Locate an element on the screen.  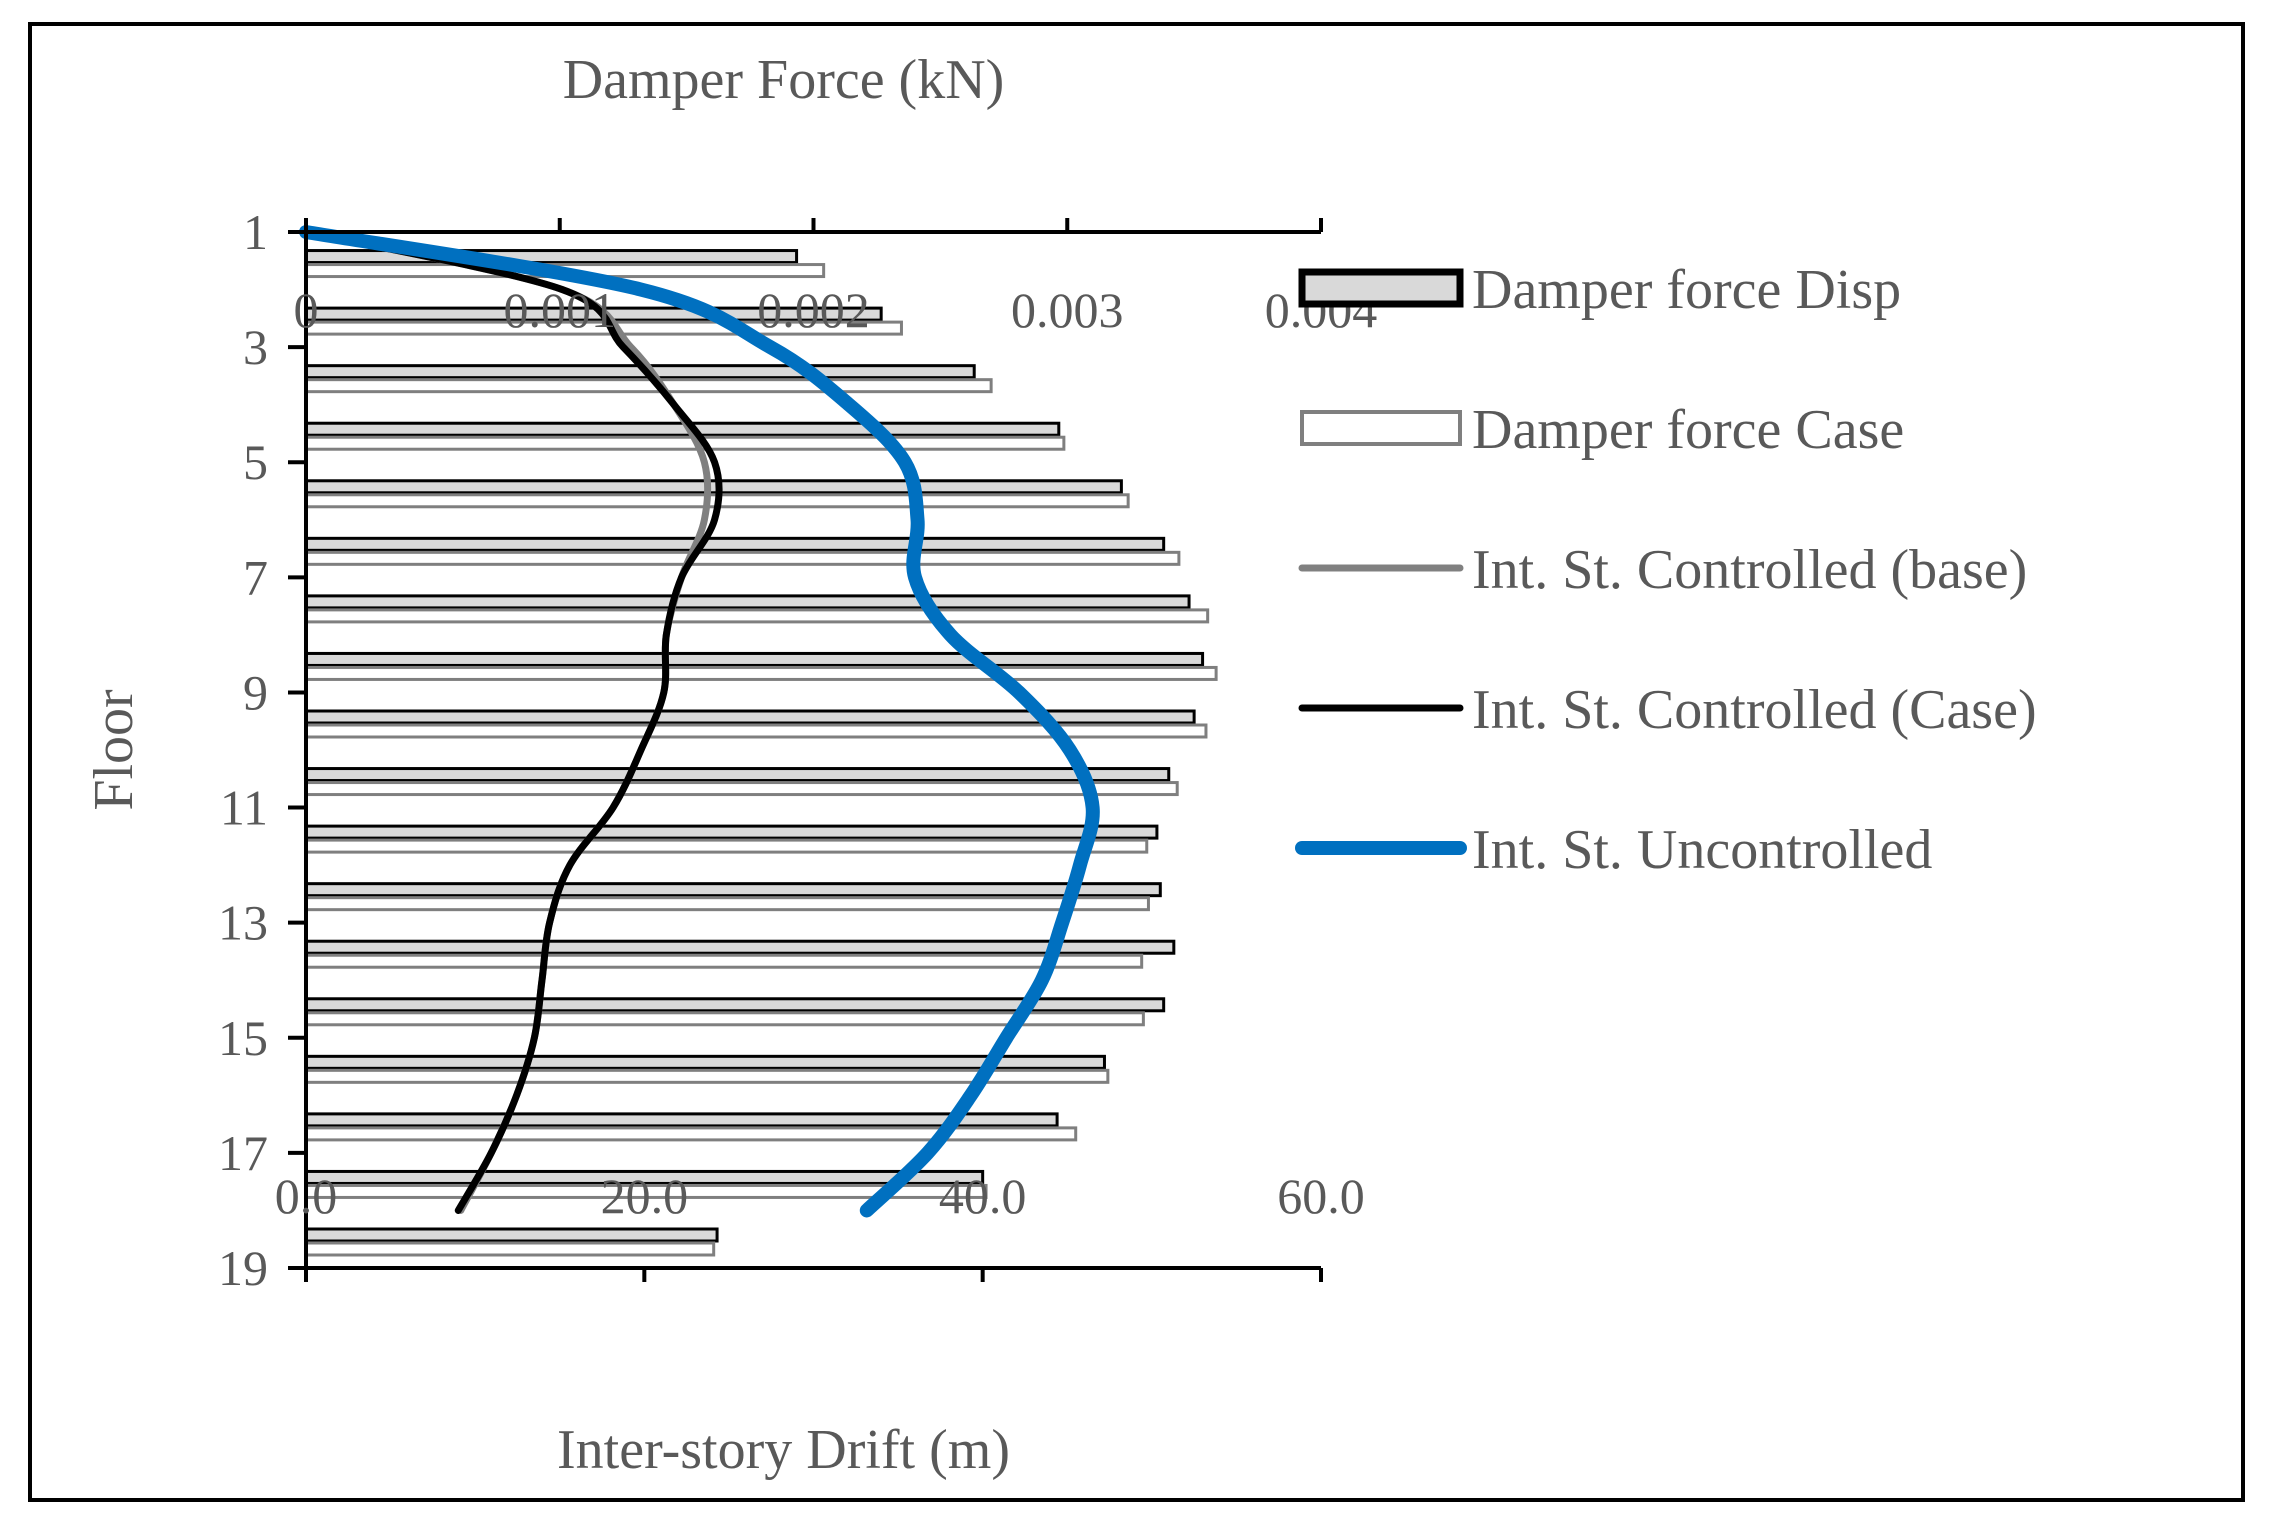
y-tick-label: 5 is located at coordinates (255, 462).